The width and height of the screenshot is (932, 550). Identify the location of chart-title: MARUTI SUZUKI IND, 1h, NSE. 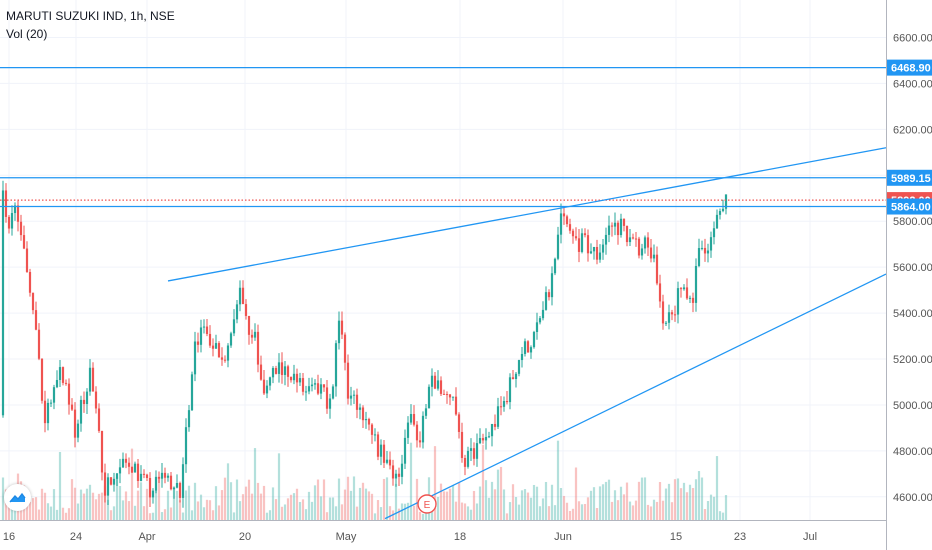
(90, 16).